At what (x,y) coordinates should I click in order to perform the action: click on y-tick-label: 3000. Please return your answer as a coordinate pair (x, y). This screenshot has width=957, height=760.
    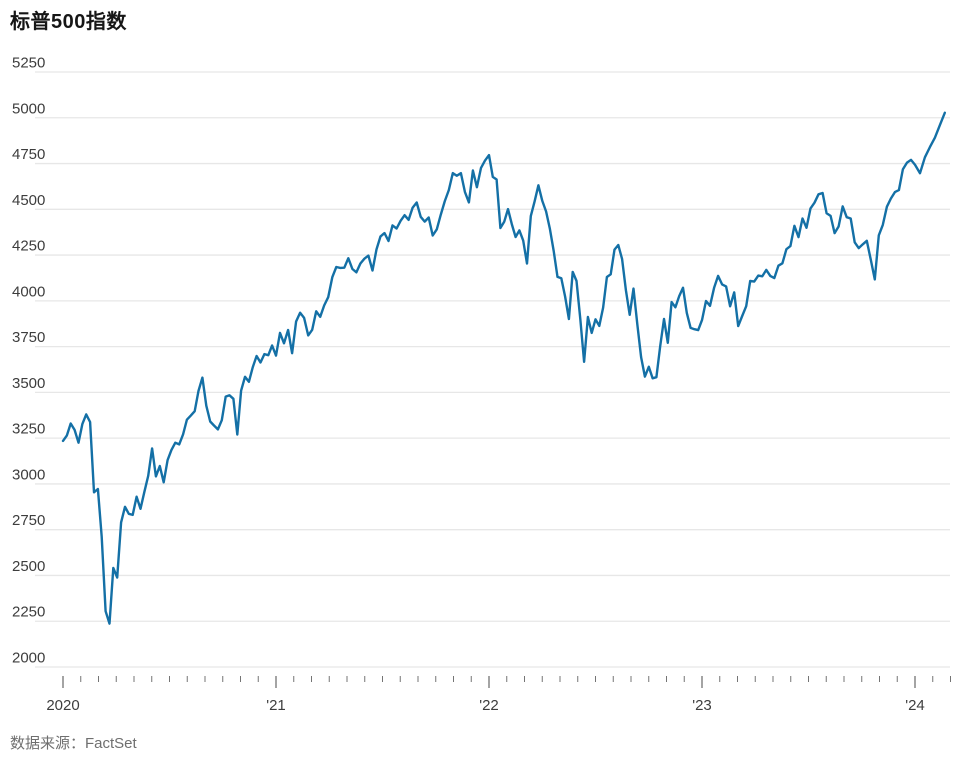
    Looking at the image, I should click on (28, 474).